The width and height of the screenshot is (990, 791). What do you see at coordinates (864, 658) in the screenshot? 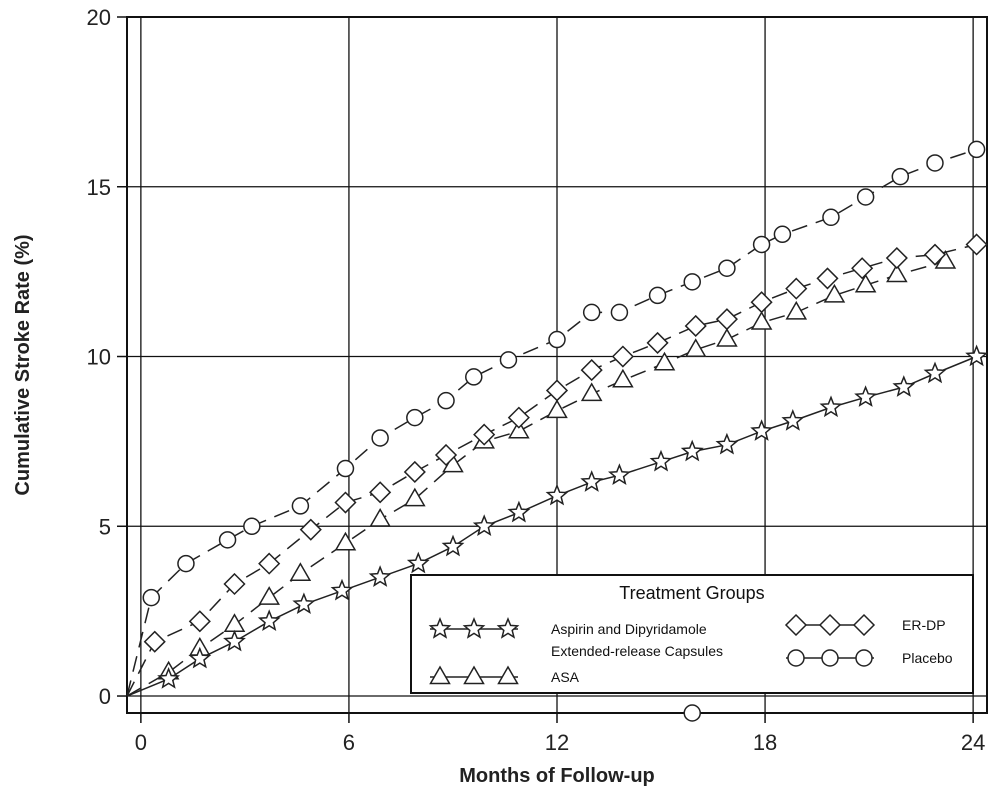
I see `legend-marker-placebo` at bounding box center [864, 658].